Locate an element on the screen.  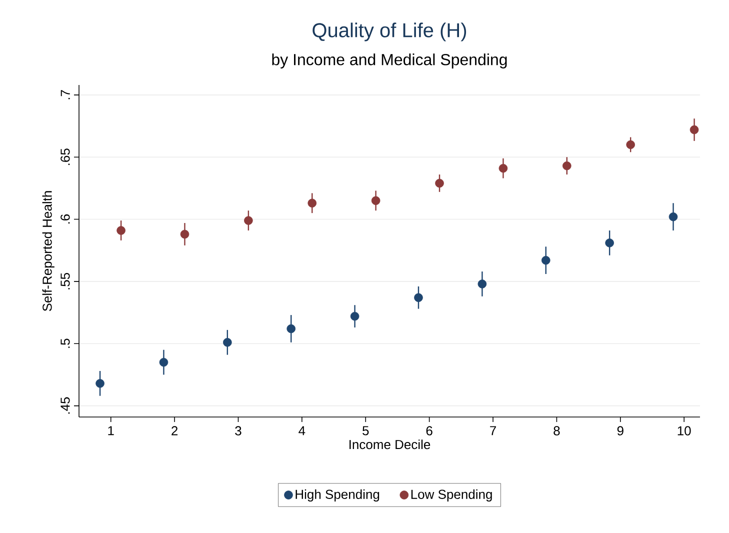
y-tick-label: .55 is located at coordinates (65, 281).